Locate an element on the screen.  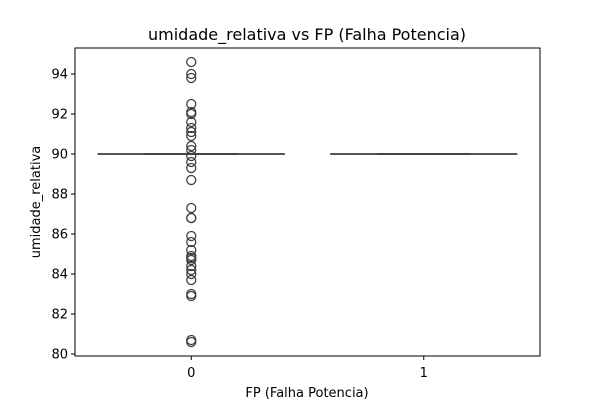
x-axis-label: FP (Falha Potencia) is located at coordinates (306, 393).